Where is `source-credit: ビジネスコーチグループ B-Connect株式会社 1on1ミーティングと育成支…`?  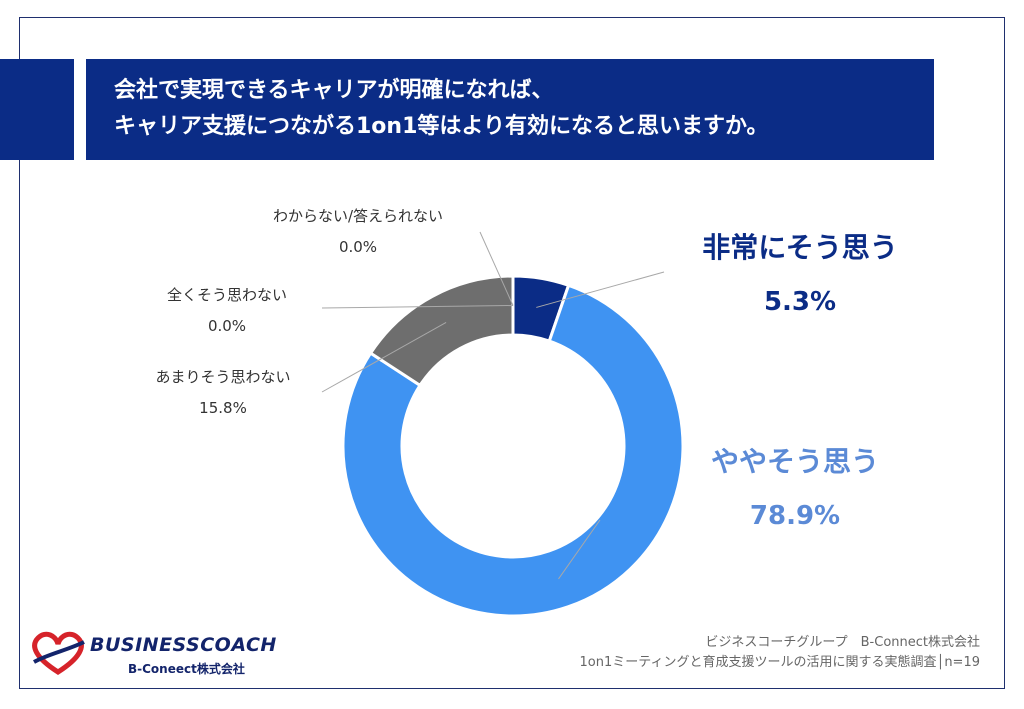
source-credit: ビジネスコーチグループ B-Connect株式会社 1on1ミーティングと育成支… is located at coordinates (780, 653).